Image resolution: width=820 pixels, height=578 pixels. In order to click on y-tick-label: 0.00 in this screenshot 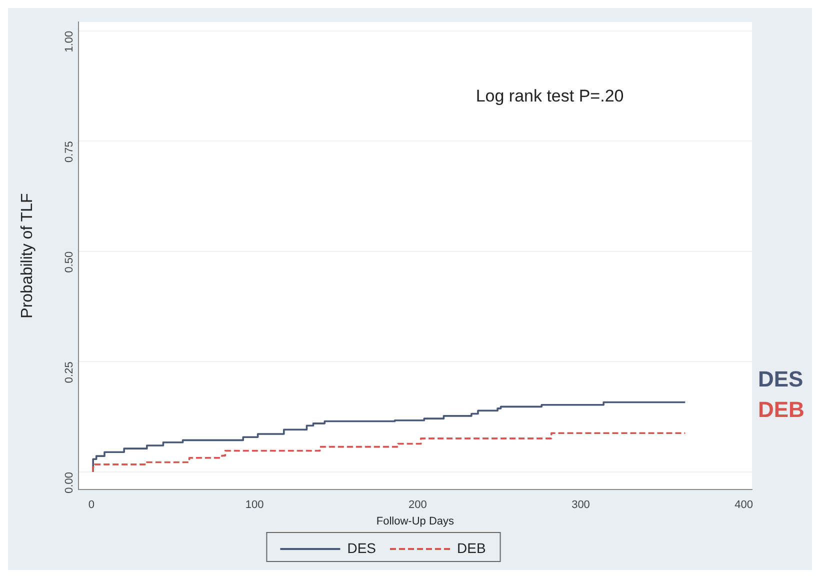, I will do `click(69, 483)`.